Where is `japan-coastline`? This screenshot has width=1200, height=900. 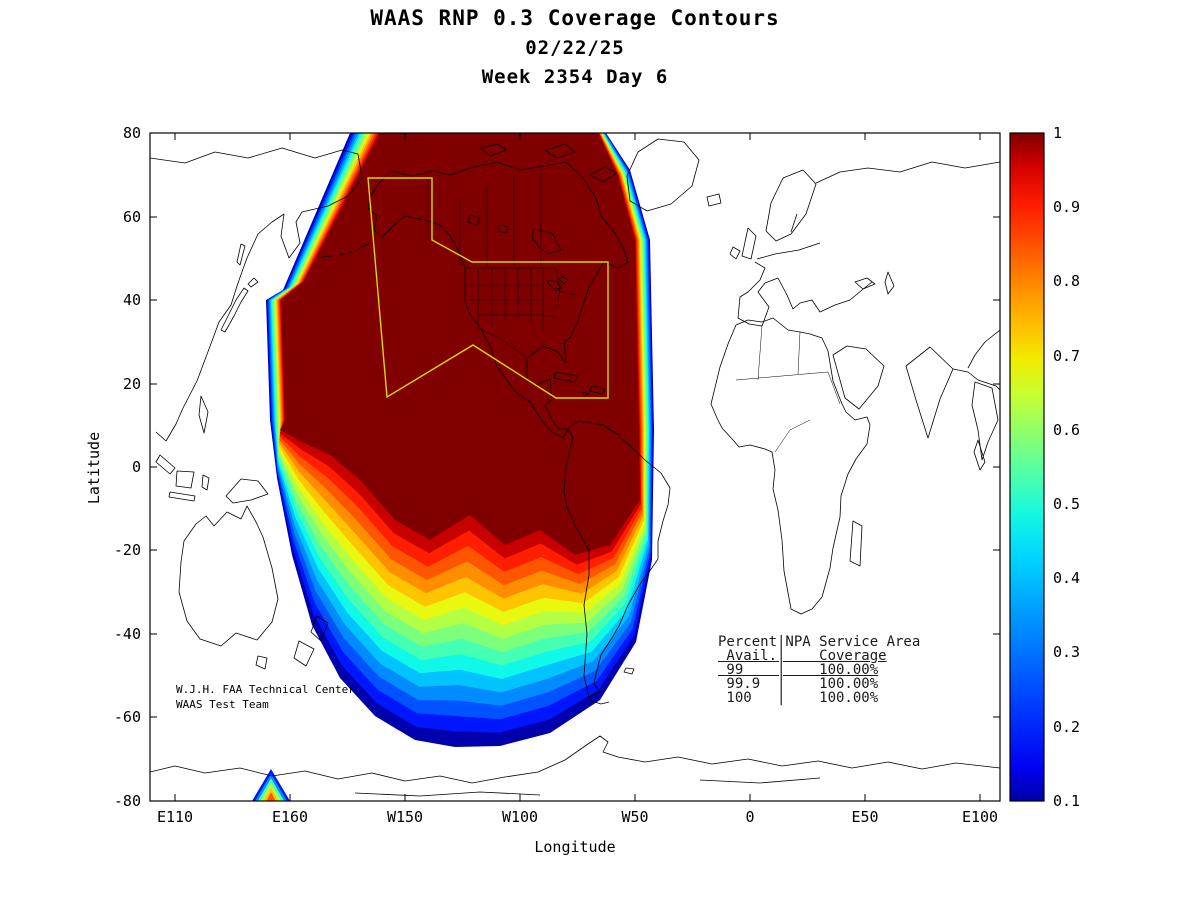 japan-coastline is located at coordinates (239, 305).